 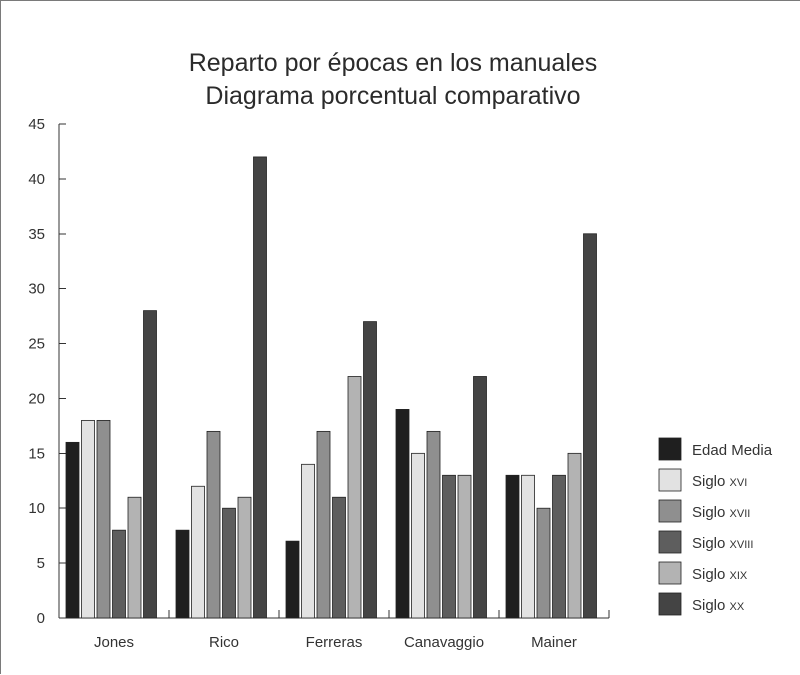 What do you see at coordinates (41, 618) in the screenshot?
I see `y-tick-label: 0` at bounding box center [41, 618].